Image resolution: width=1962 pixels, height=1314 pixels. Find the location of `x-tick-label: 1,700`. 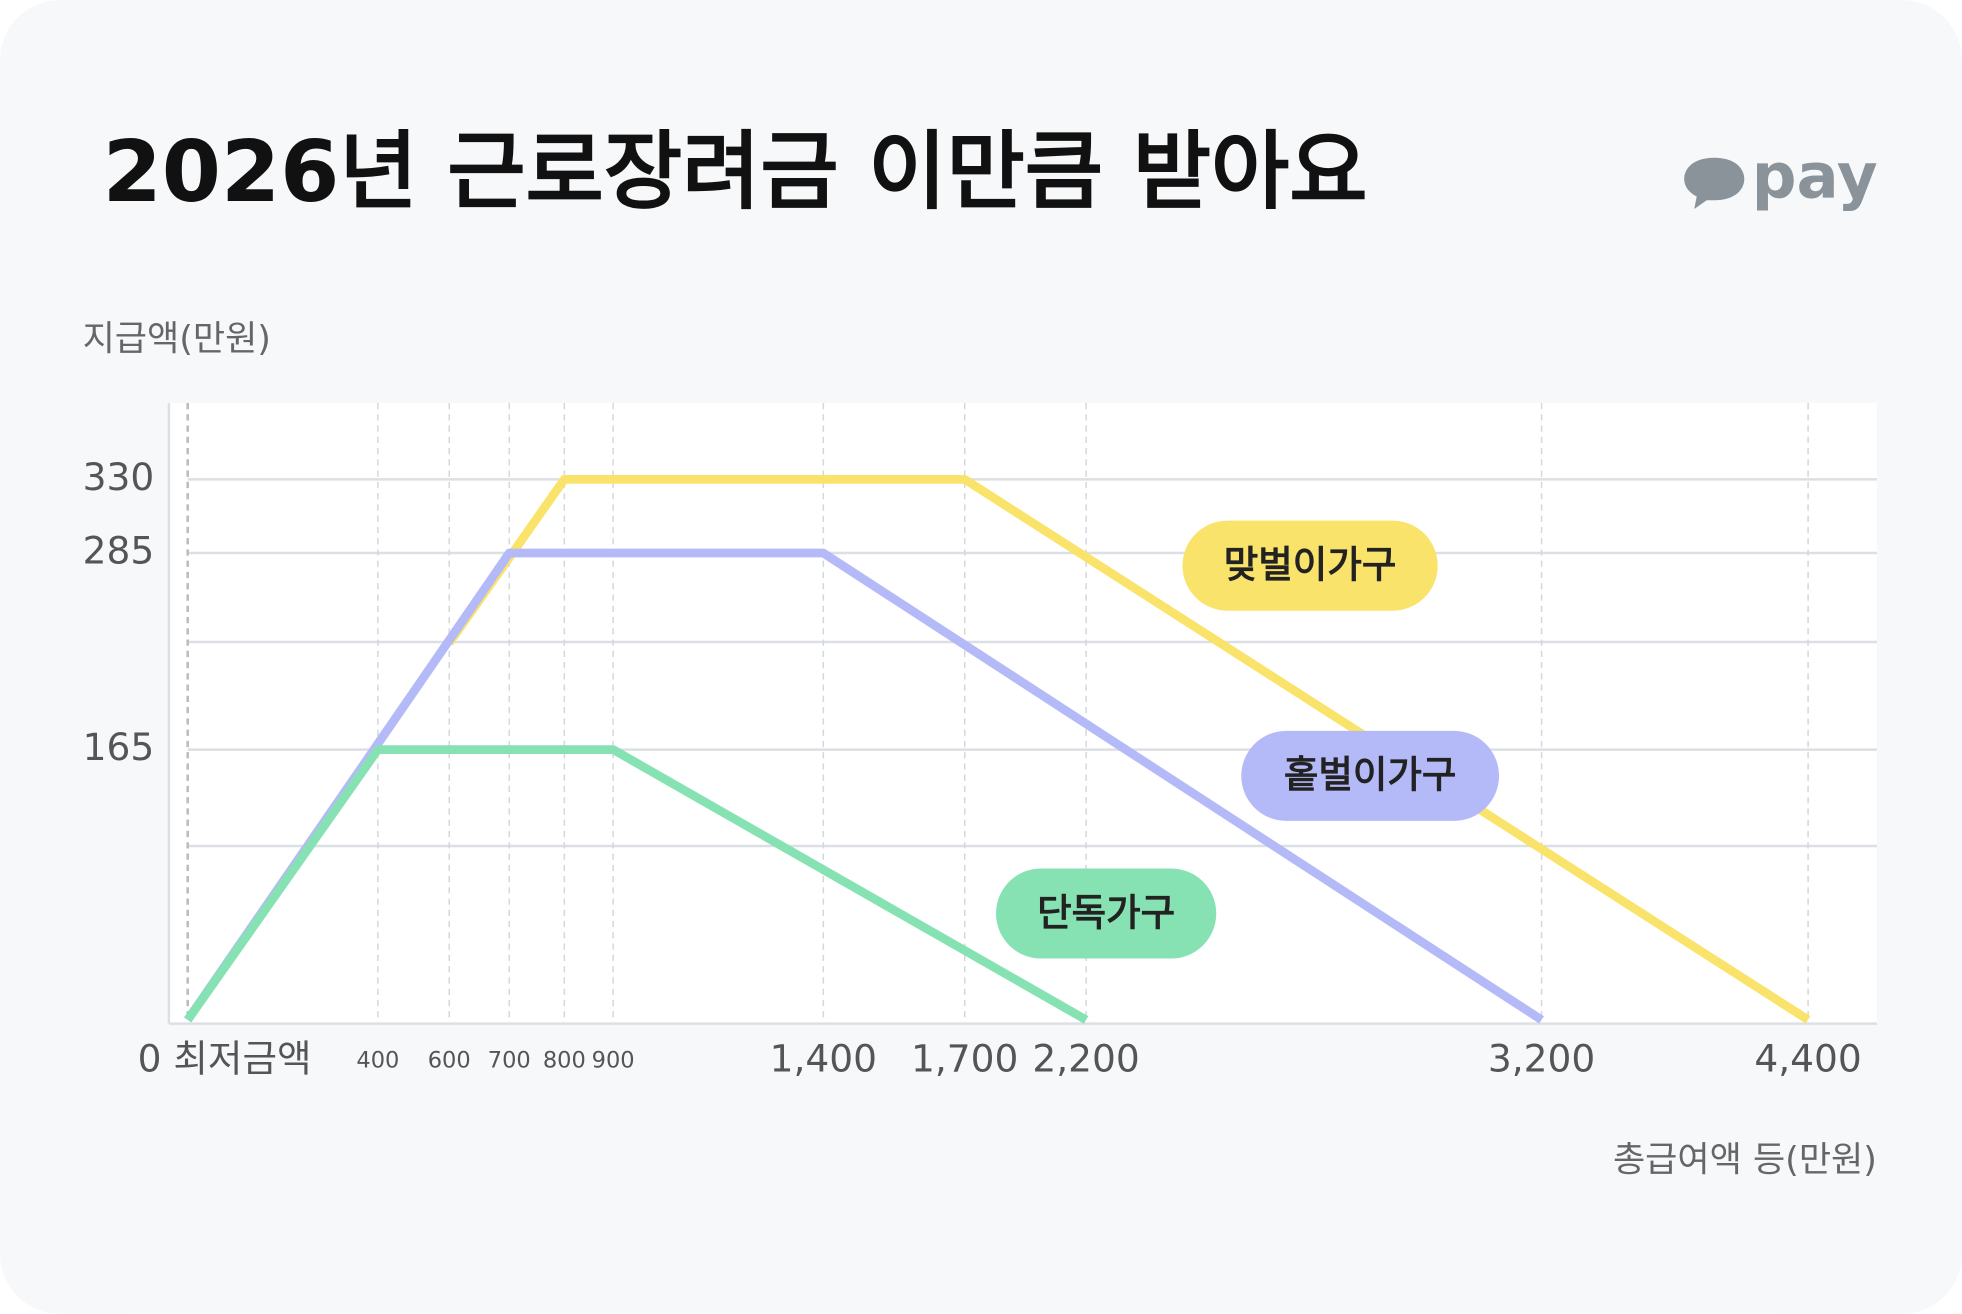

x-tick-label: 1,700 is located at coordinates (964, 1059).